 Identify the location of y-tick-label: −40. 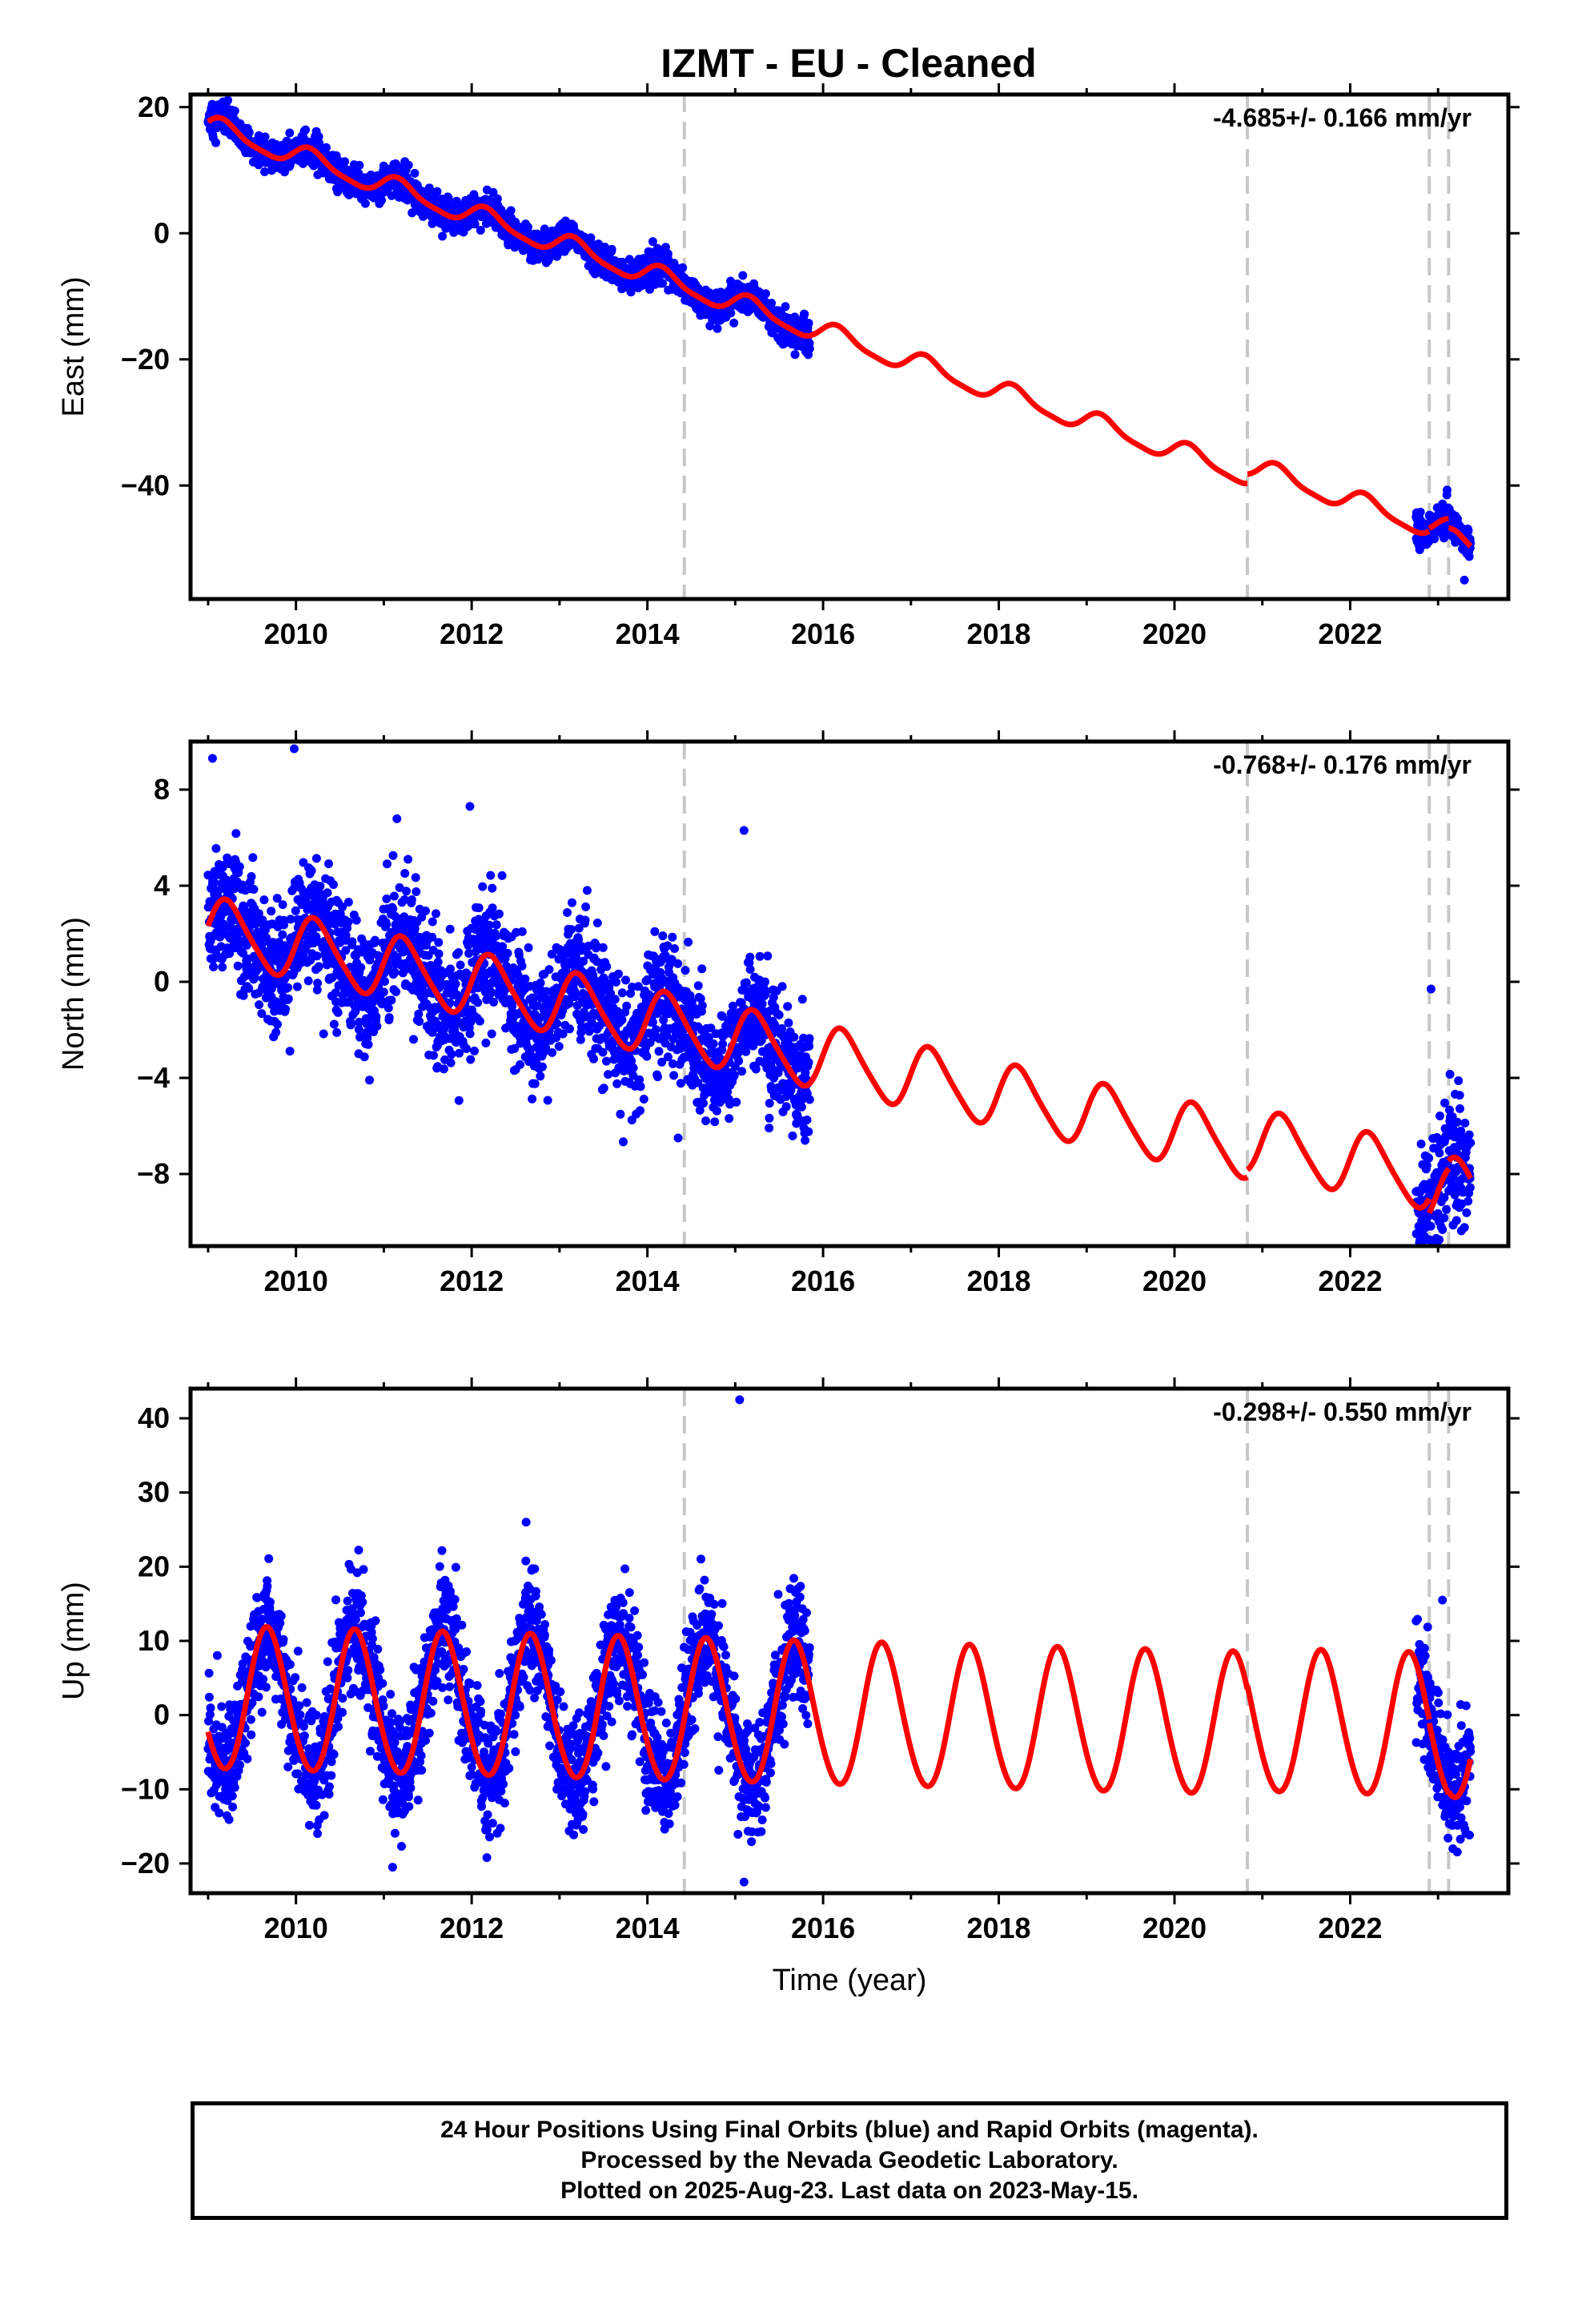
(145, 484).